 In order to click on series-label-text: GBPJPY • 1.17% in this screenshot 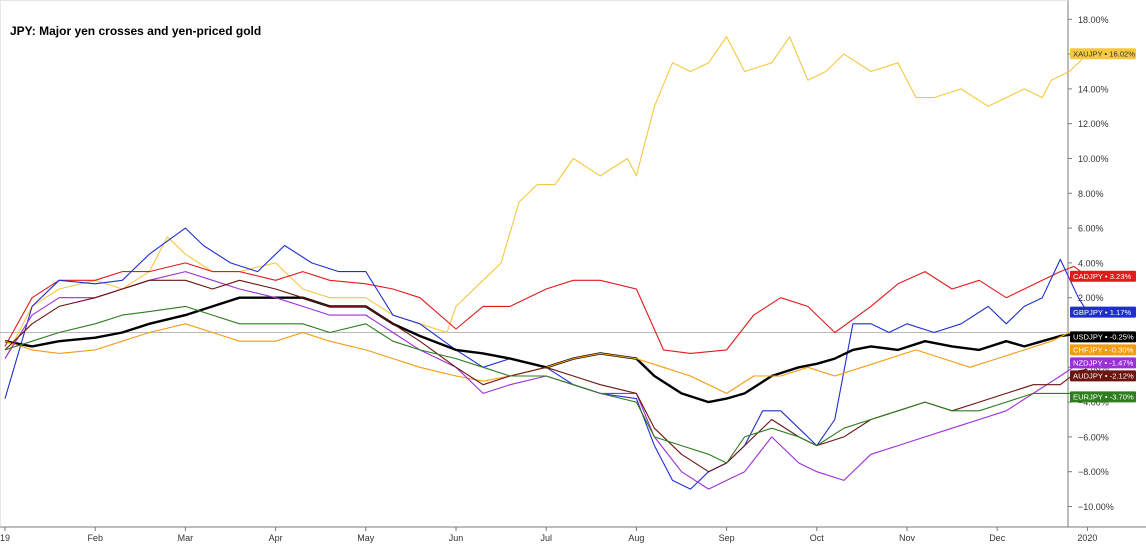, I will do `click(1102, 312)`.